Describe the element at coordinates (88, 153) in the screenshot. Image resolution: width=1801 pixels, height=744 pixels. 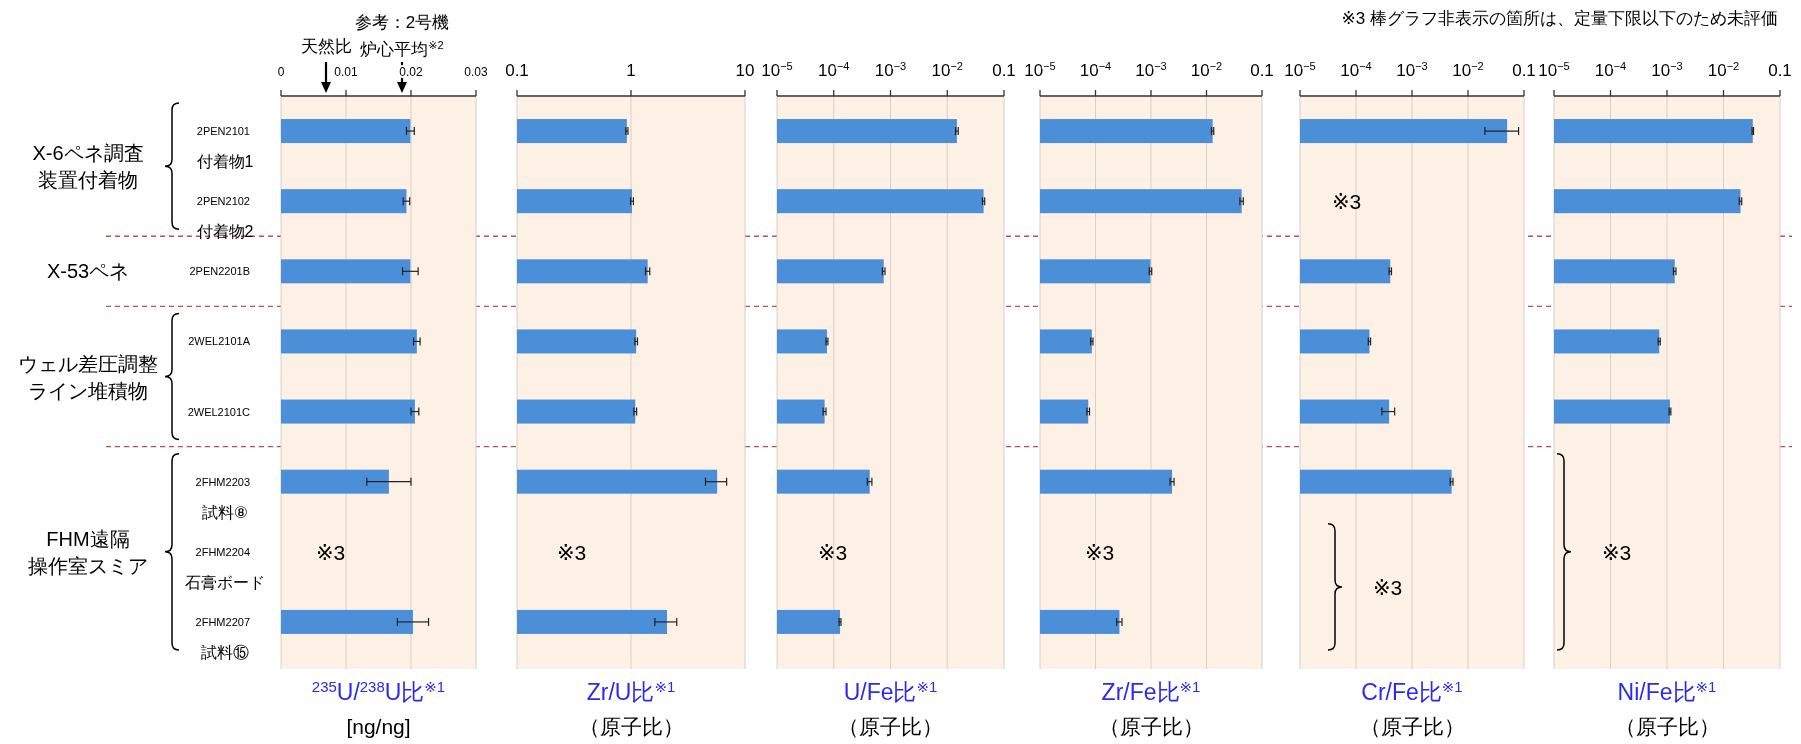
I see `text: X-6ペネ調査` at that location.